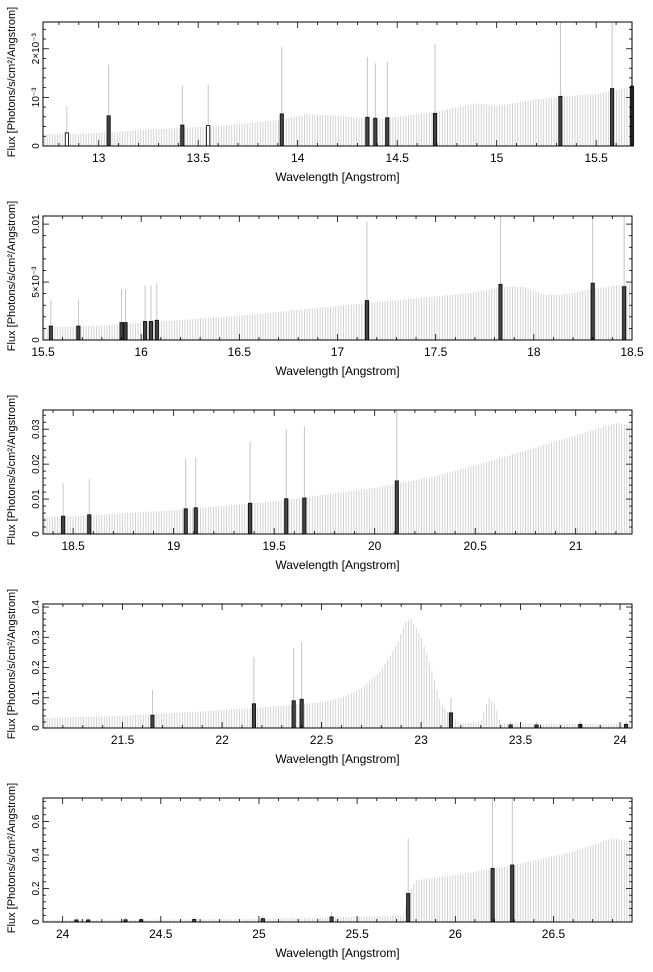 This screenshot has width=653, height=972. What do you see at coordinates (436, 352) in the screenshot?
I see `x-tick-label: 17.5` at bounding box center [436, 352].